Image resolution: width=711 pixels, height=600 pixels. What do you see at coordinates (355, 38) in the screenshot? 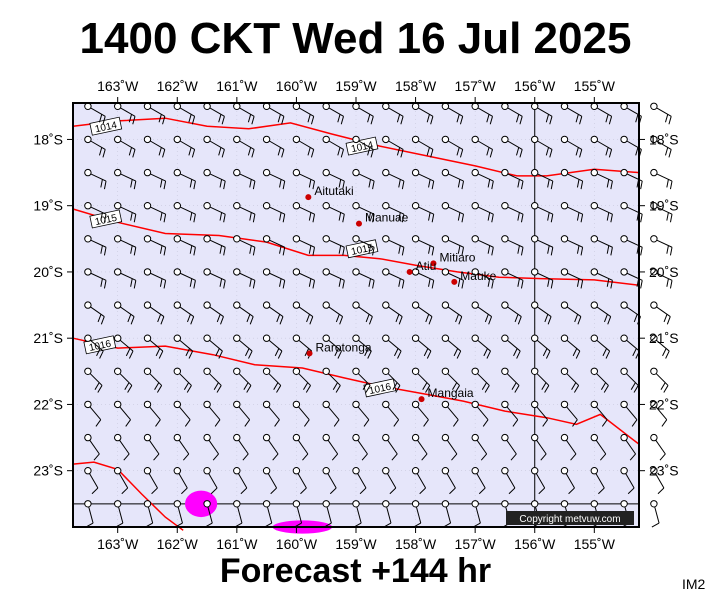
I see `chart-title: 1400 CKT Wed 16 Jul 2025` at bounding box center [355, 38].